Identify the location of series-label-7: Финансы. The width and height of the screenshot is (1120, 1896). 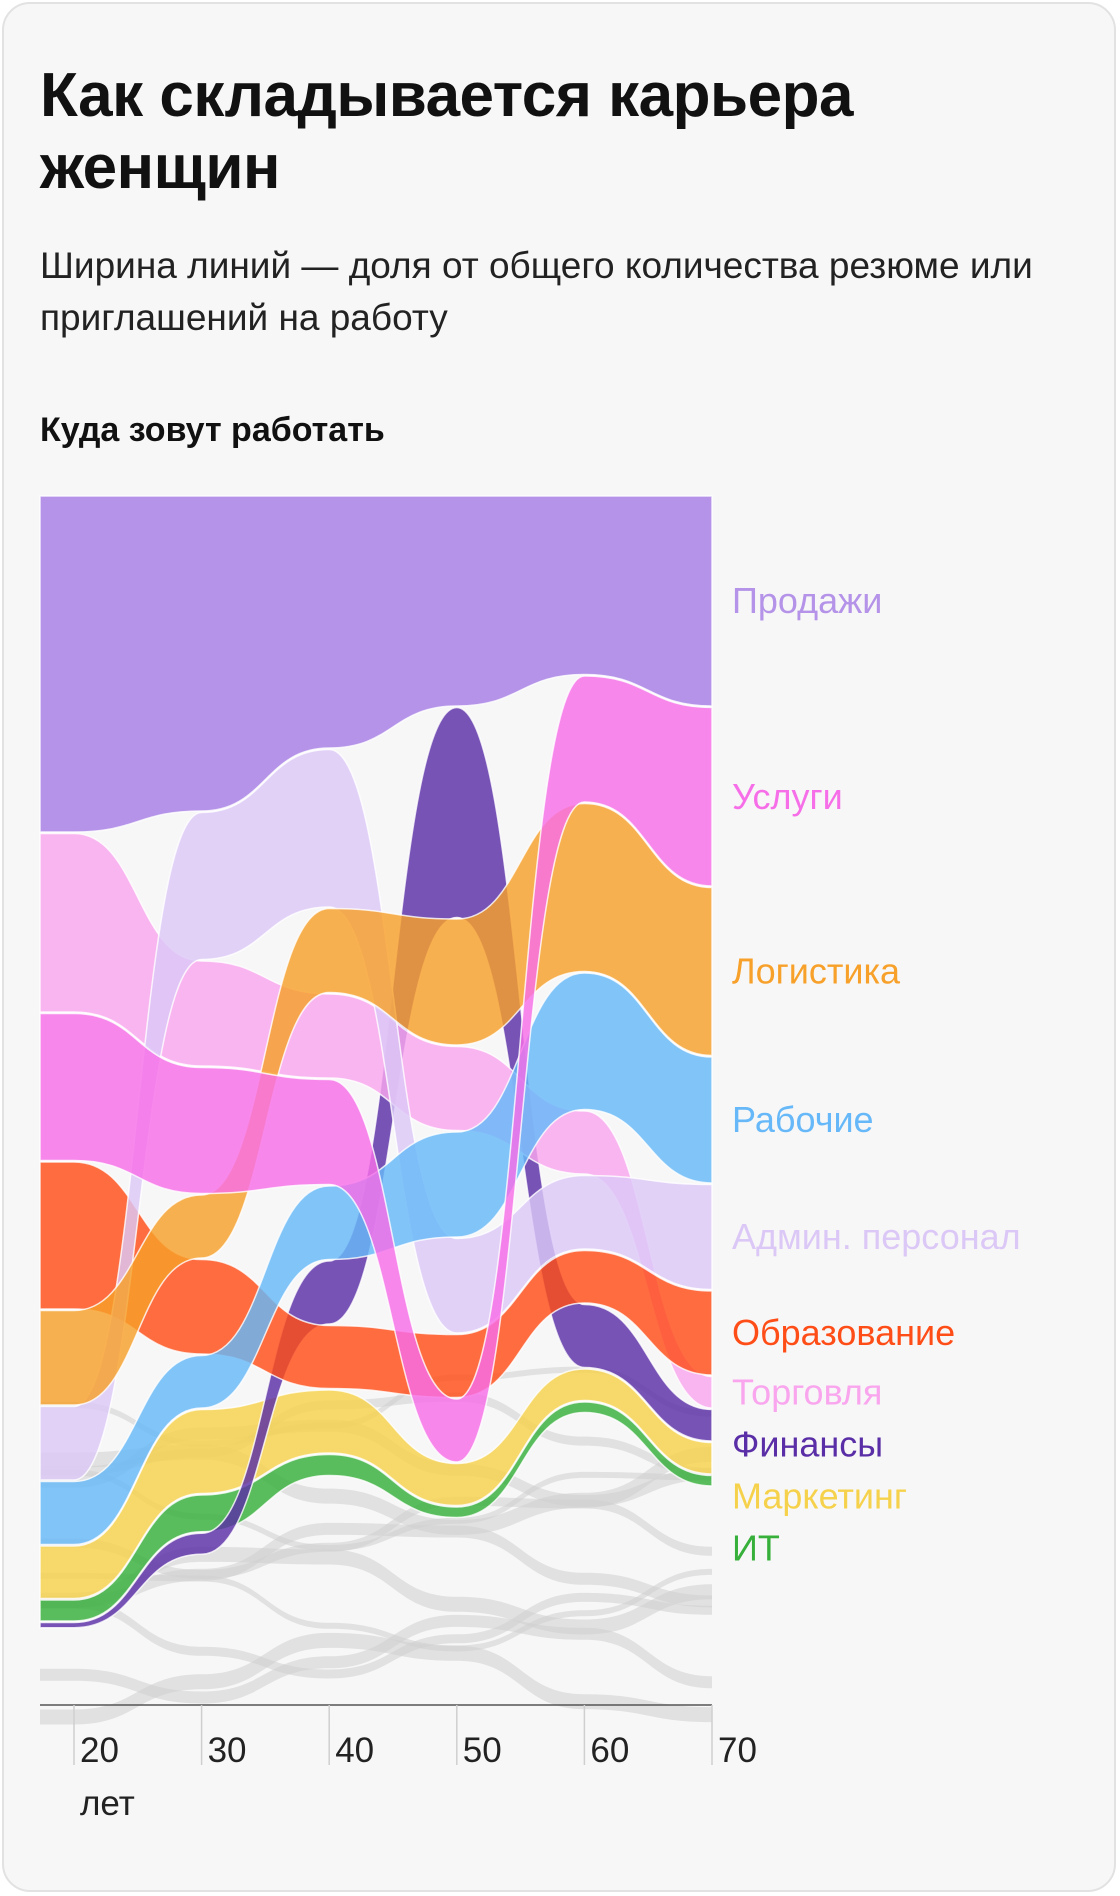
(807, 1443).